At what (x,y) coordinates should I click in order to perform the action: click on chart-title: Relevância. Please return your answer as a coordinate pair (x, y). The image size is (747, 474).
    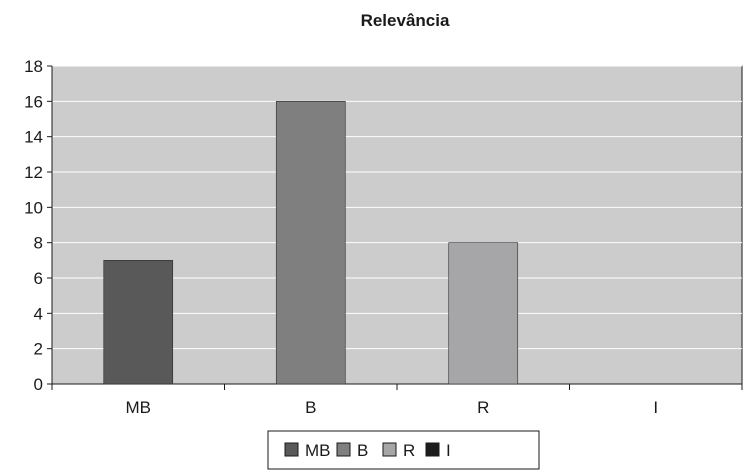
    Looking at the image, I should click on (405, 20).